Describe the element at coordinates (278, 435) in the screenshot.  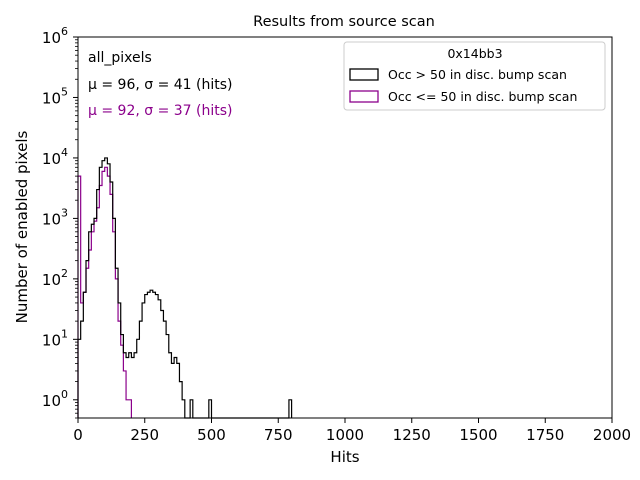
I see `x-tick-label: 750` at that location.